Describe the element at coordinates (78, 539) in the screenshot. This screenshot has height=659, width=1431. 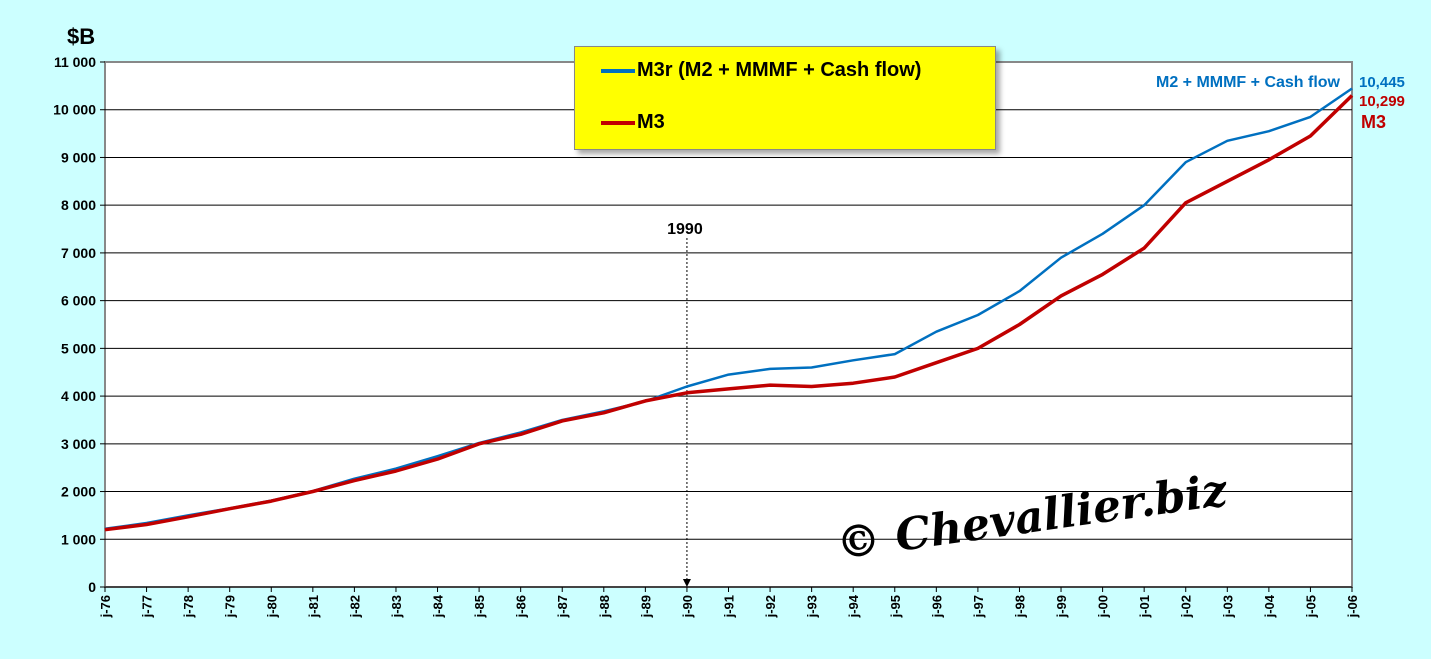
I see `y-tick-label: 1 000` at that location.